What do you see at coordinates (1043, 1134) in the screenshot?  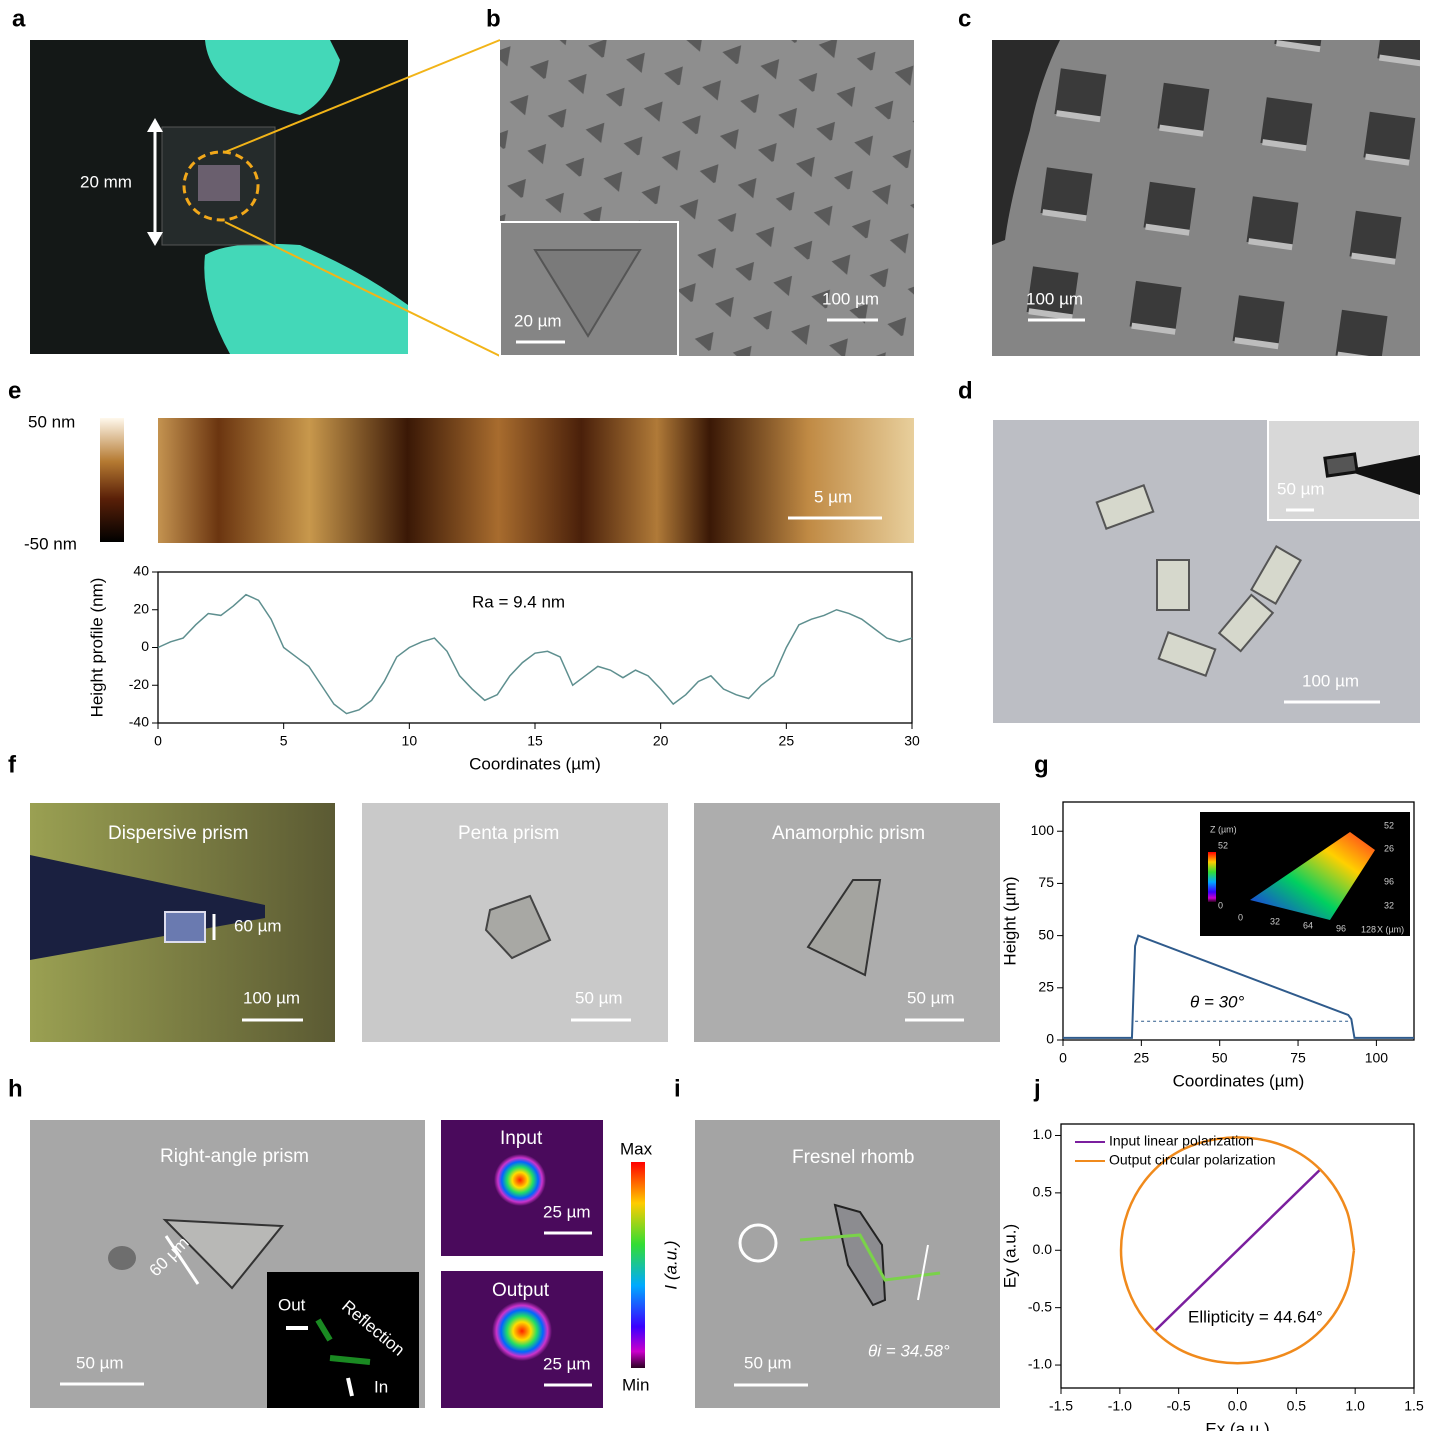 I see `y-tick-label: 1.0` at bounding box center [1043, 1134].